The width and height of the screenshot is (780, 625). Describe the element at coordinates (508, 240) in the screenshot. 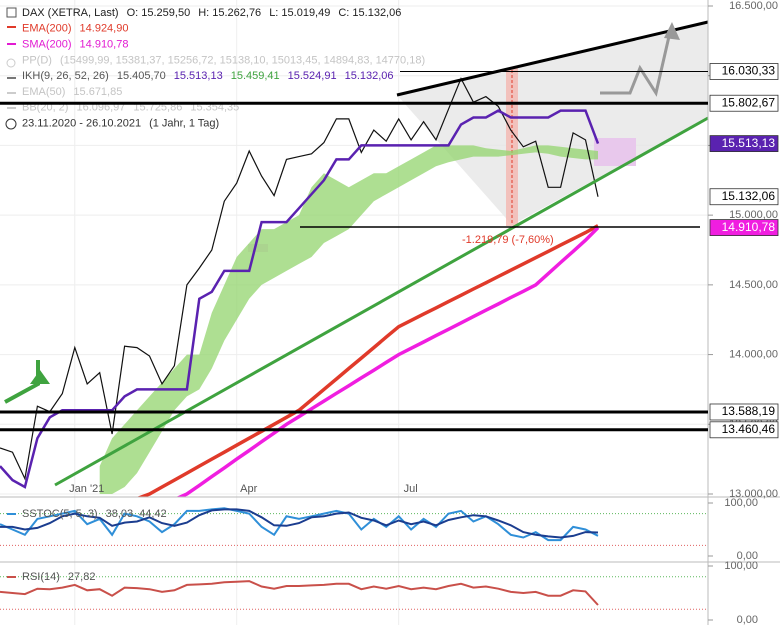

I see `annotation: -1.219,79 (-7,60%)` at that location.